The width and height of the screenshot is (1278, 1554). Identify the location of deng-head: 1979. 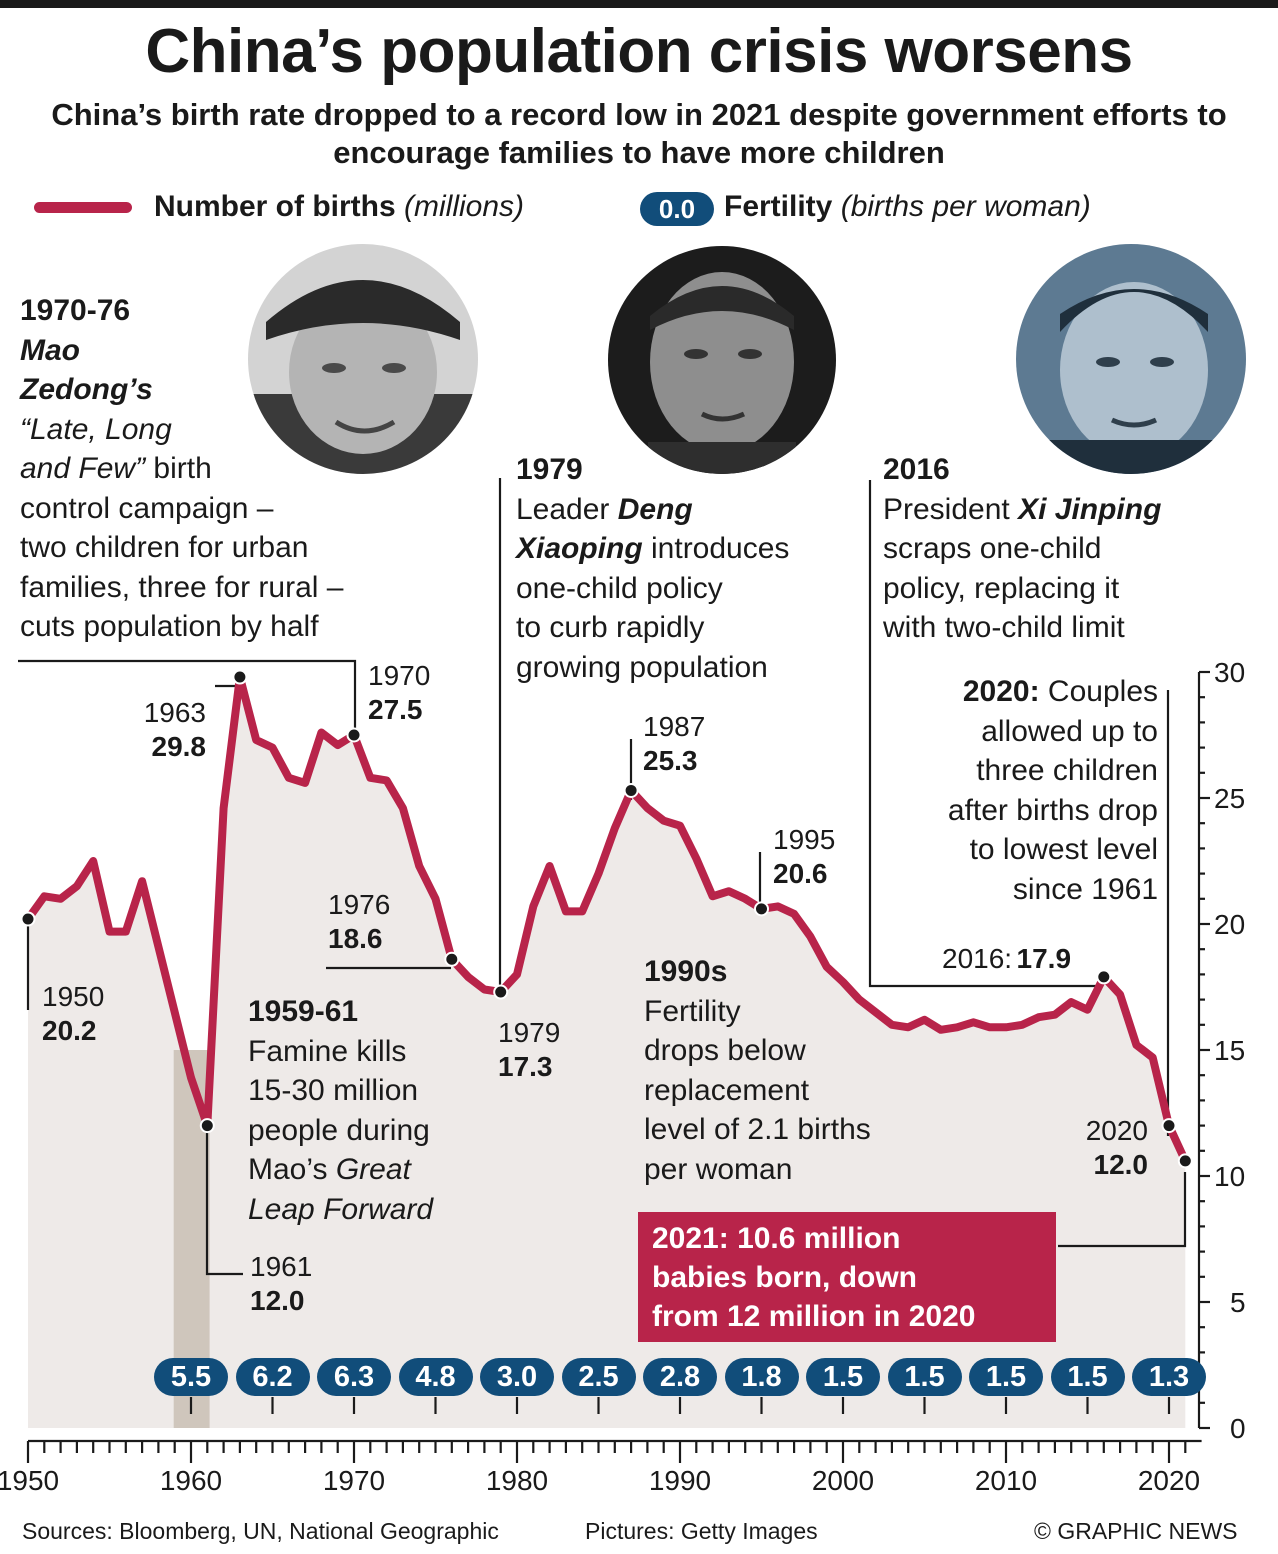
(549, 469).